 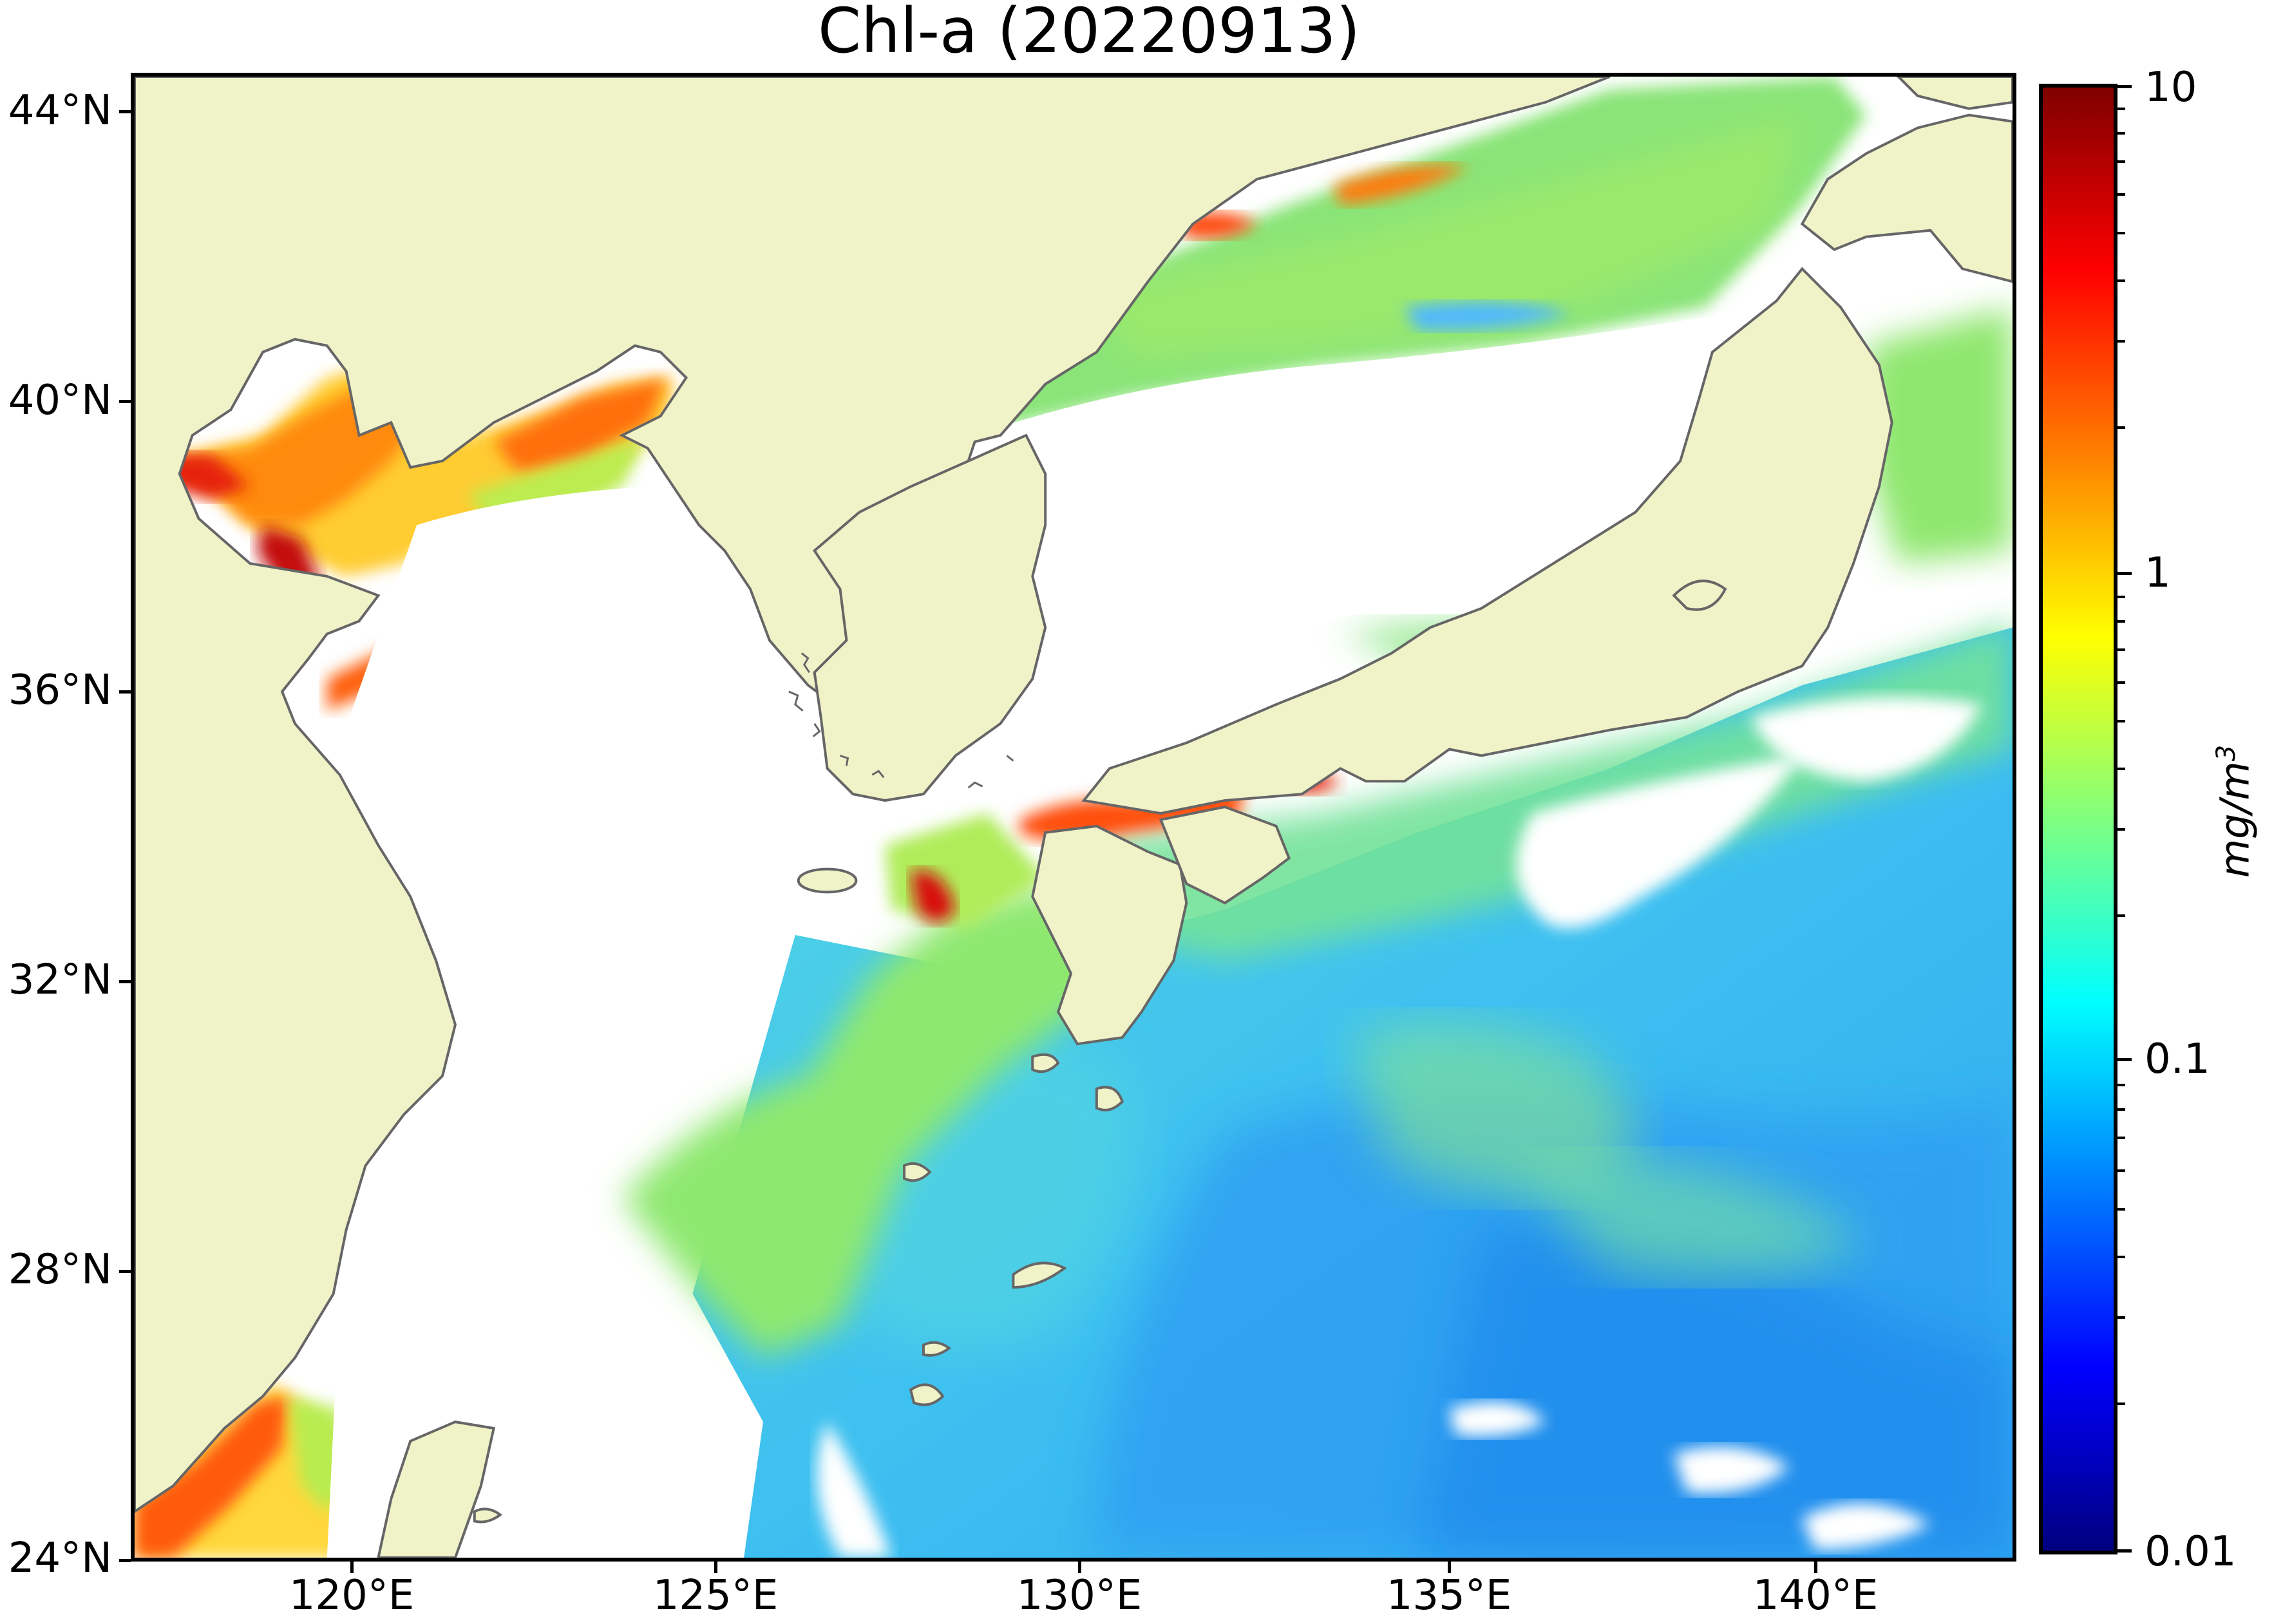 I want to click on lat-label-44n: 44°N, so click(x=60, y=111).